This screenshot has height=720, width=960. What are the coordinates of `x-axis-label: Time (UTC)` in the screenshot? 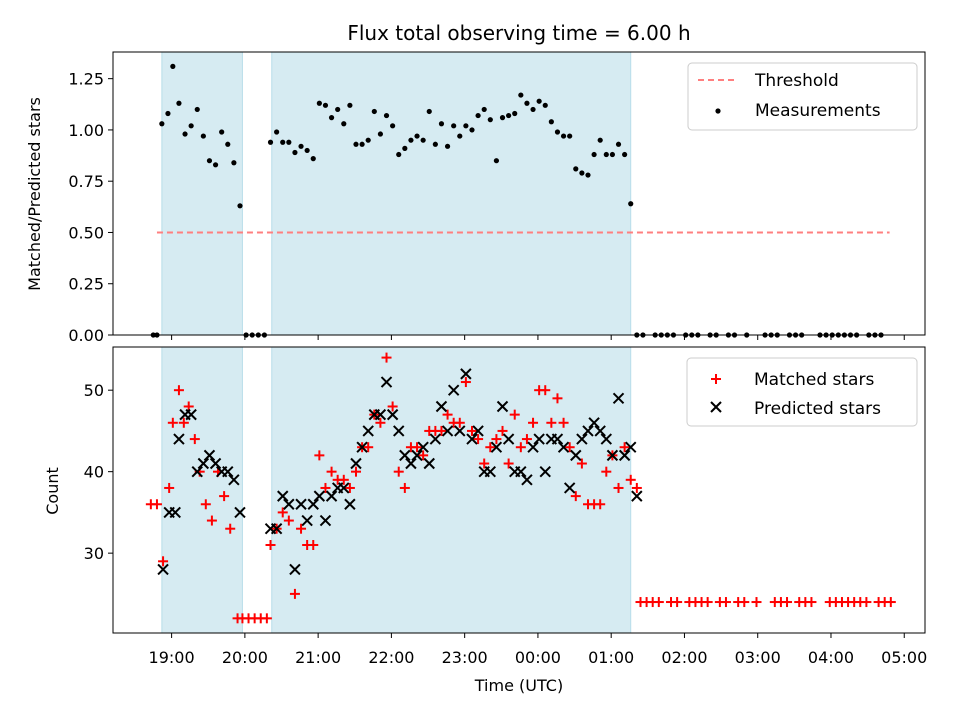 It's located at (518, 685).